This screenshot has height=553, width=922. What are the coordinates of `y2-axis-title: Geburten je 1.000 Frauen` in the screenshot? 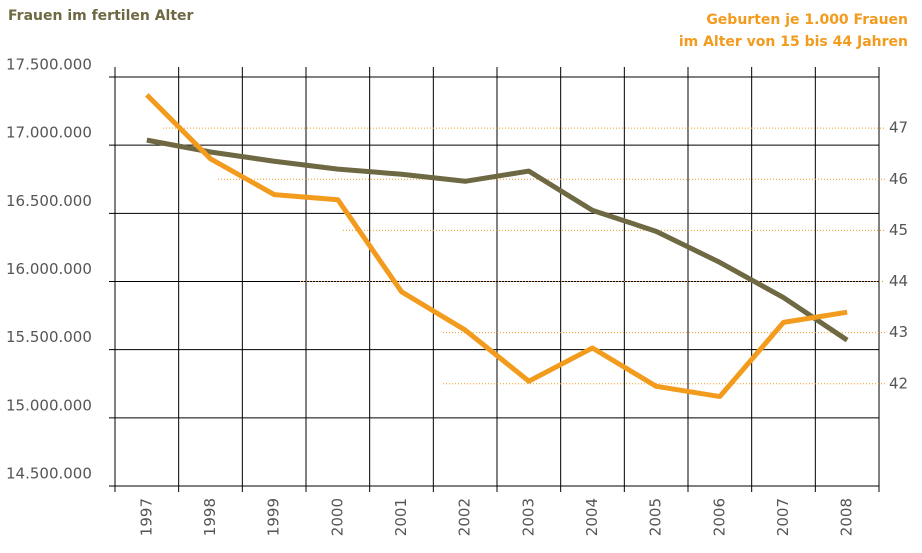 It's located at (807, 20).